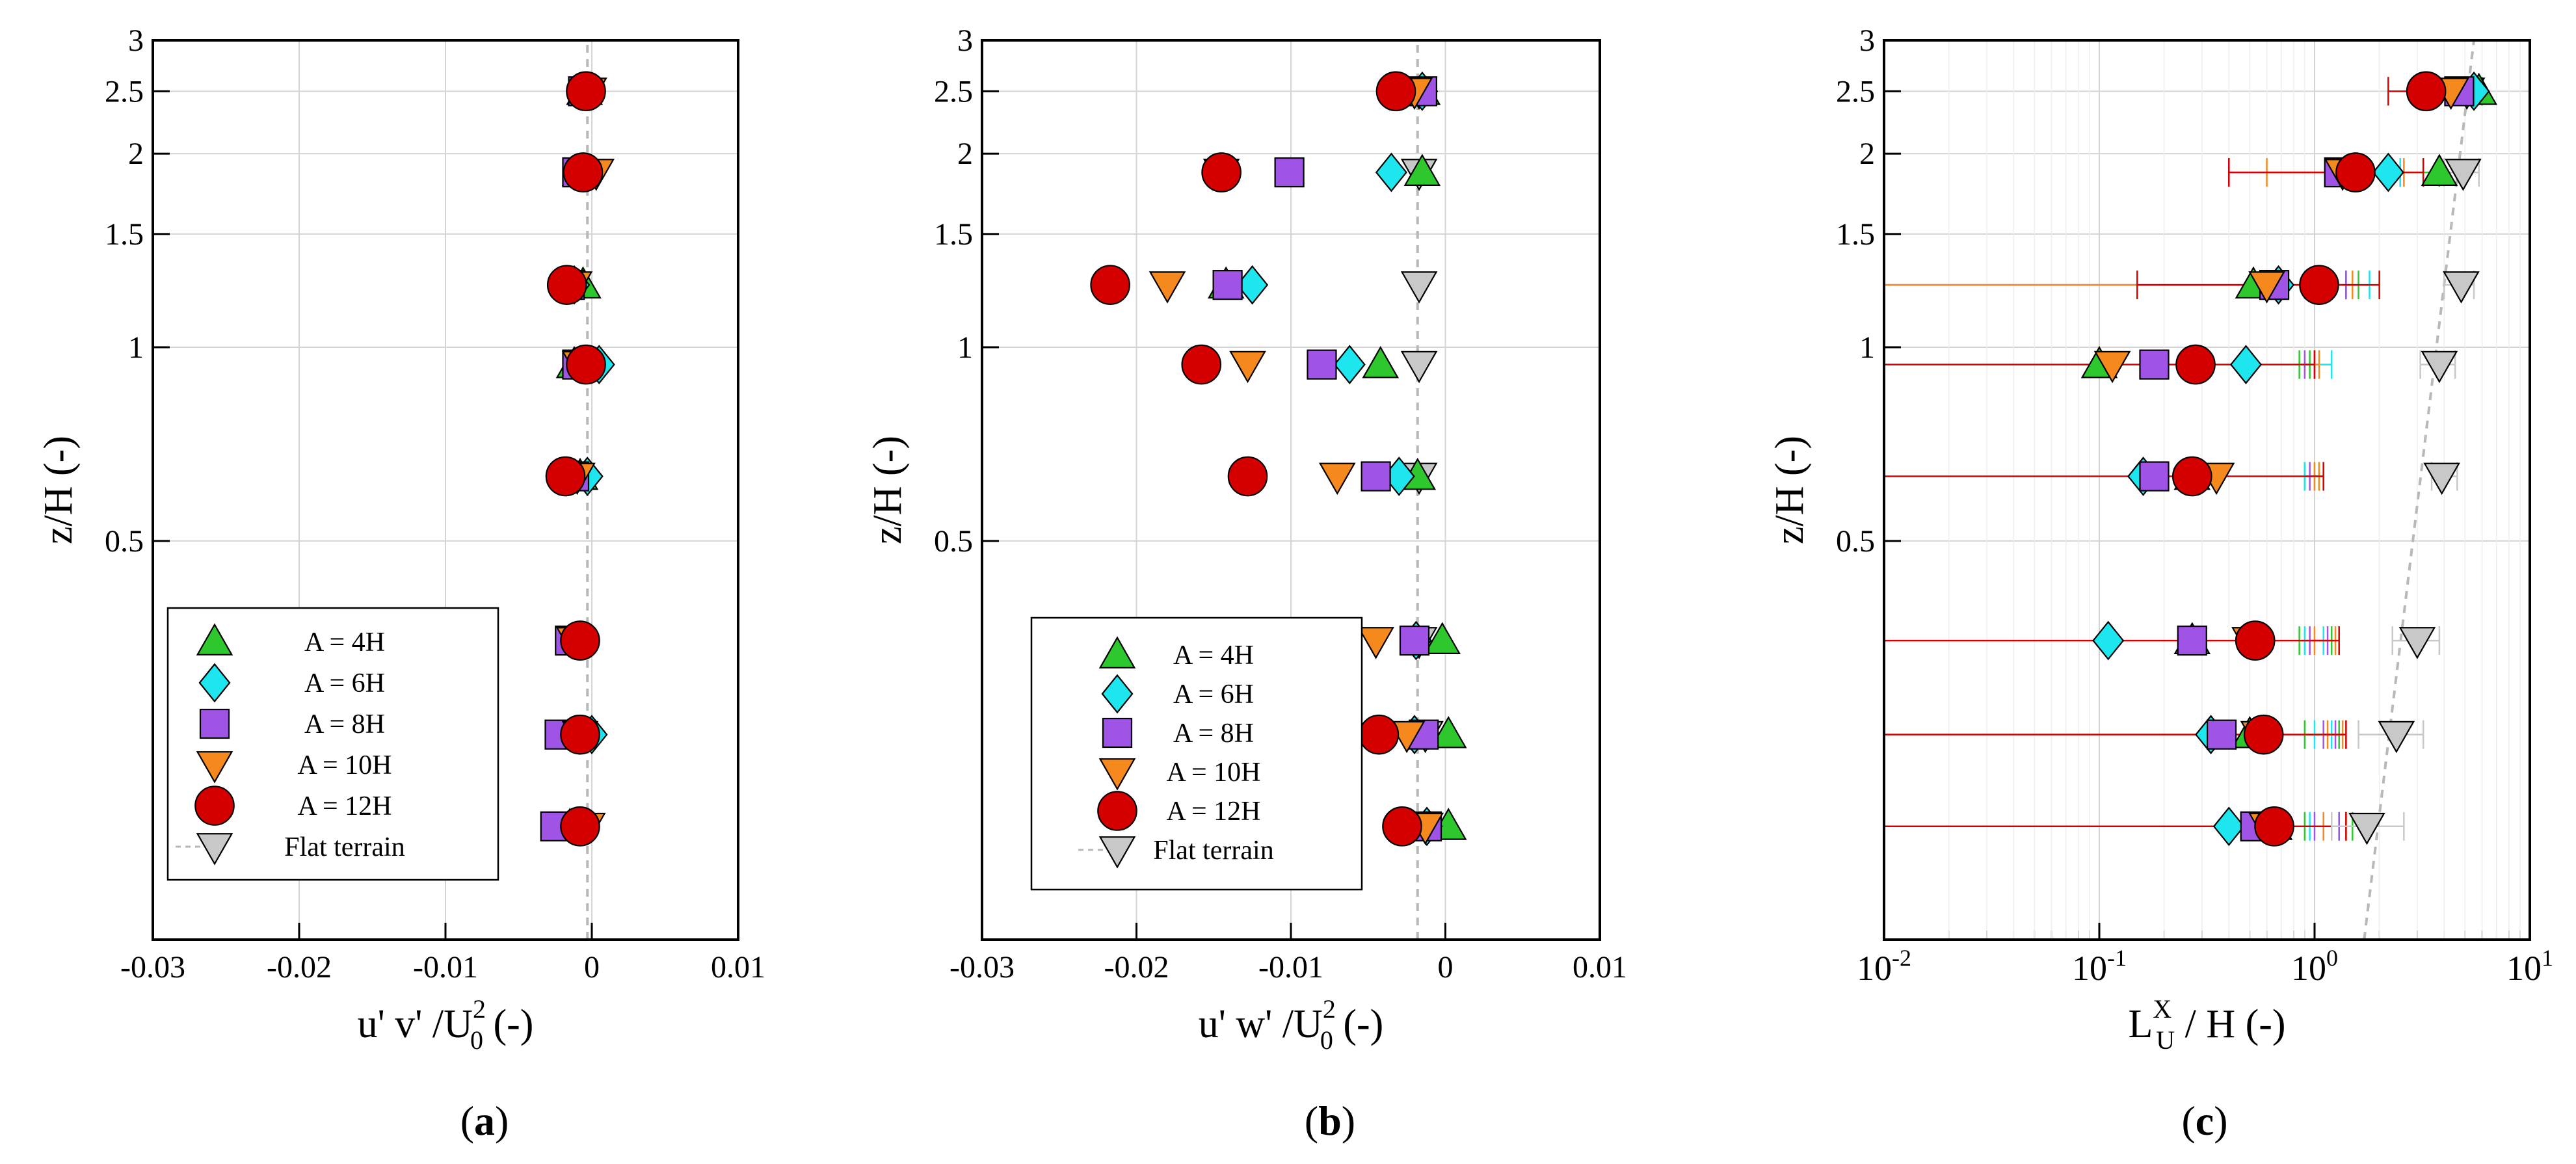 The width and height of the screenshot is (2576, 1164). Describe the element at coordinates (2204, 1121) in the screenshot. I see `panel-label: (c)` at that location.